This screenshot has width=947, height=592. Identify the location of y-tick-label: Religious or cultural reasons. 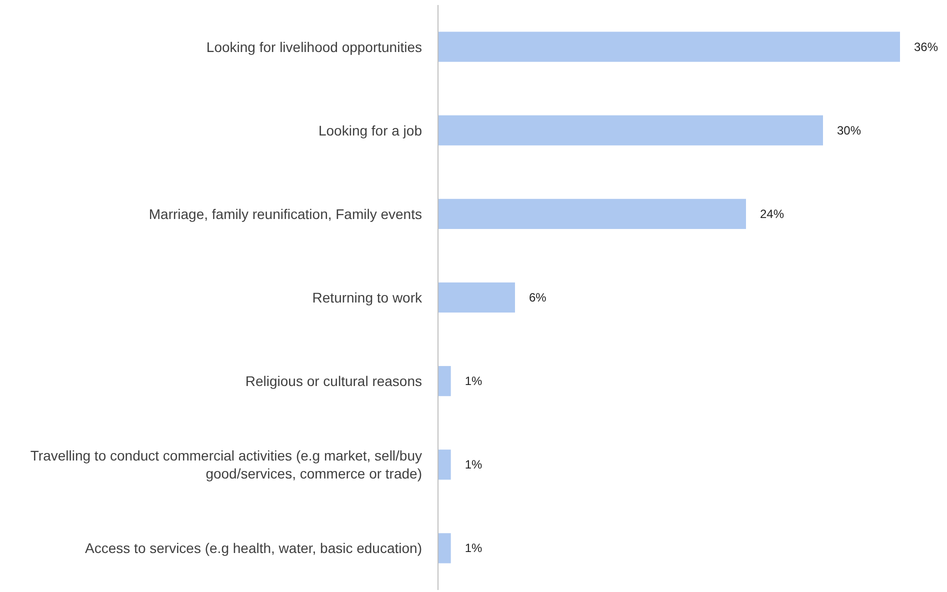
(333, 381).